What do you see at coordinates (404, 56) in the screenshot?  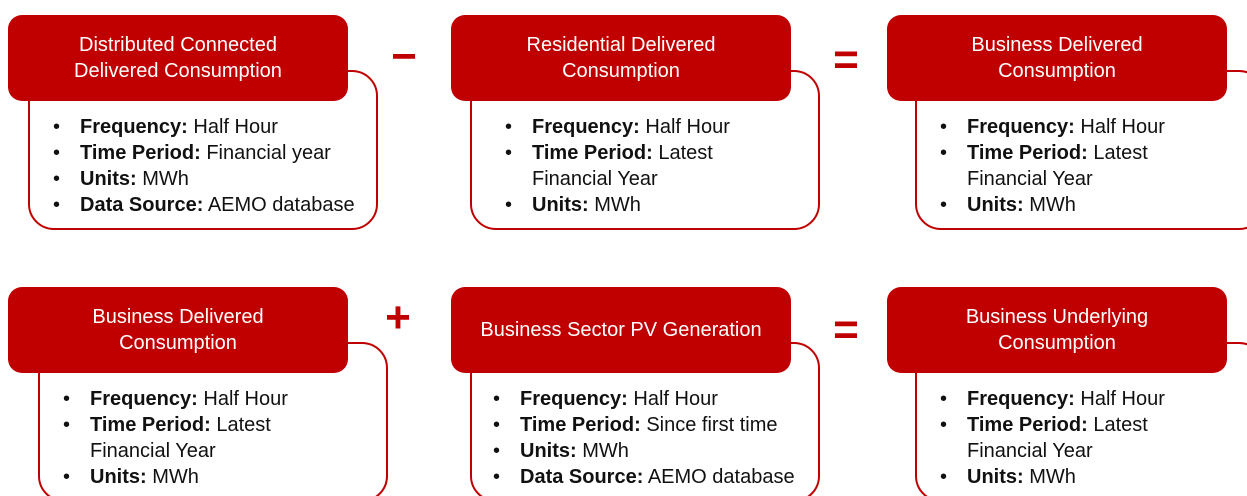 I see `operator: −` at bounding box center [404, 56].